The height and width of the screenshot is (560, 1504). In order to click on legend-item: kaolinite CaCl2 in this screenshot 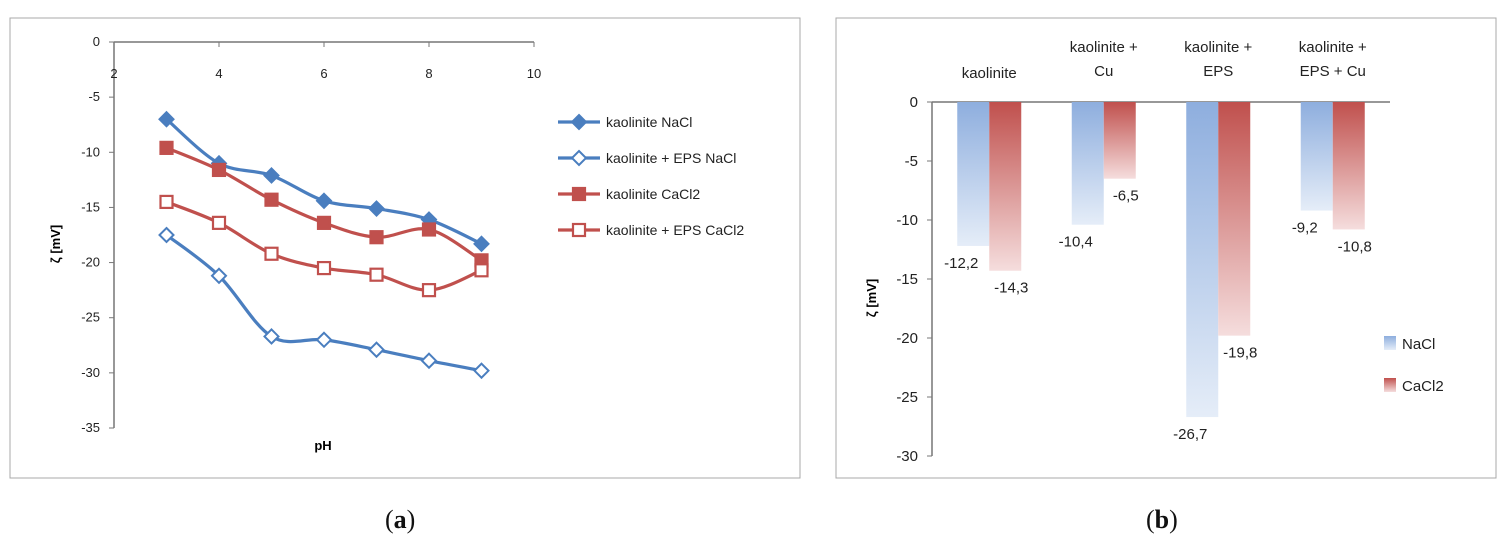, I will do `click(629, 194)`.